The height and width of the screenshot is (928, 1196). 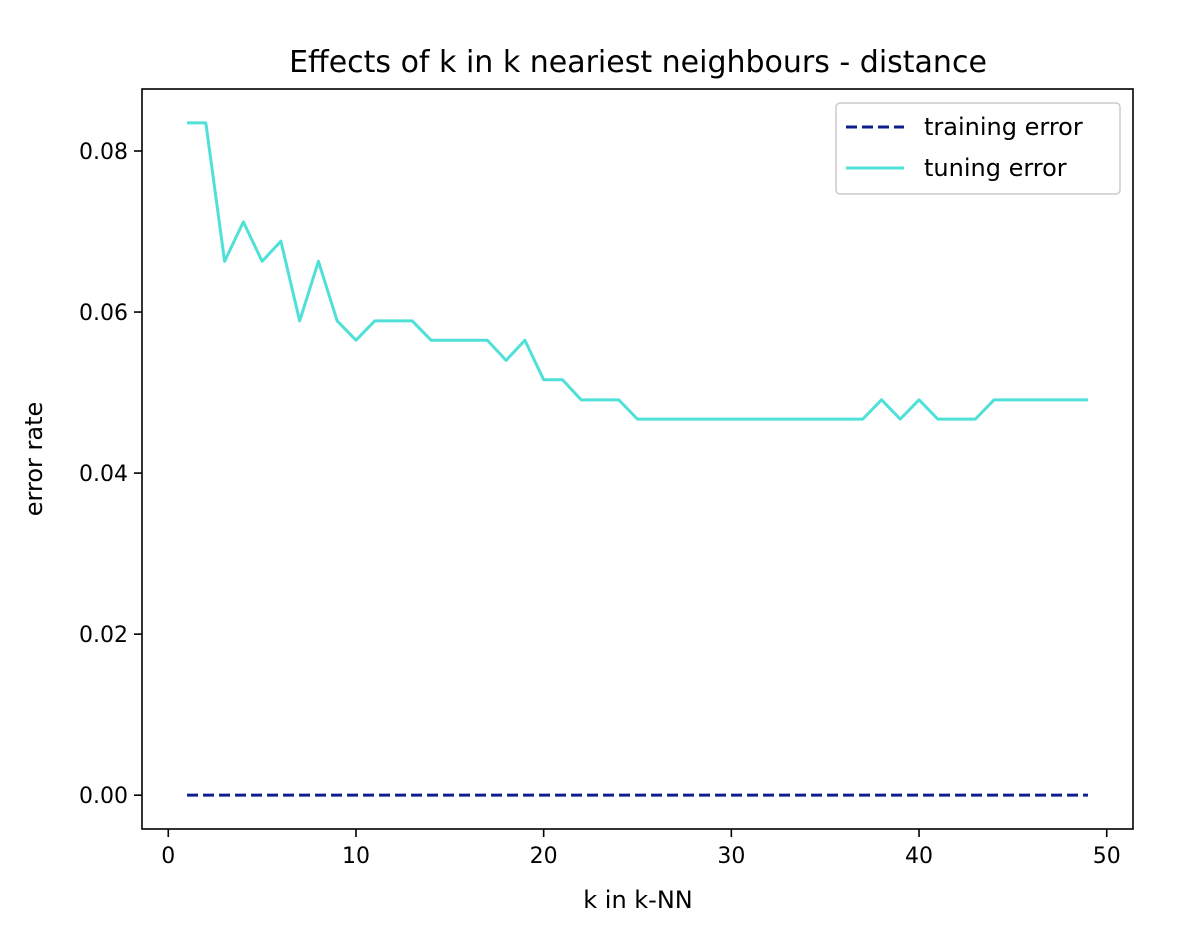 I want to click on y-axis-label: error rate, so click(x=34, y=459).